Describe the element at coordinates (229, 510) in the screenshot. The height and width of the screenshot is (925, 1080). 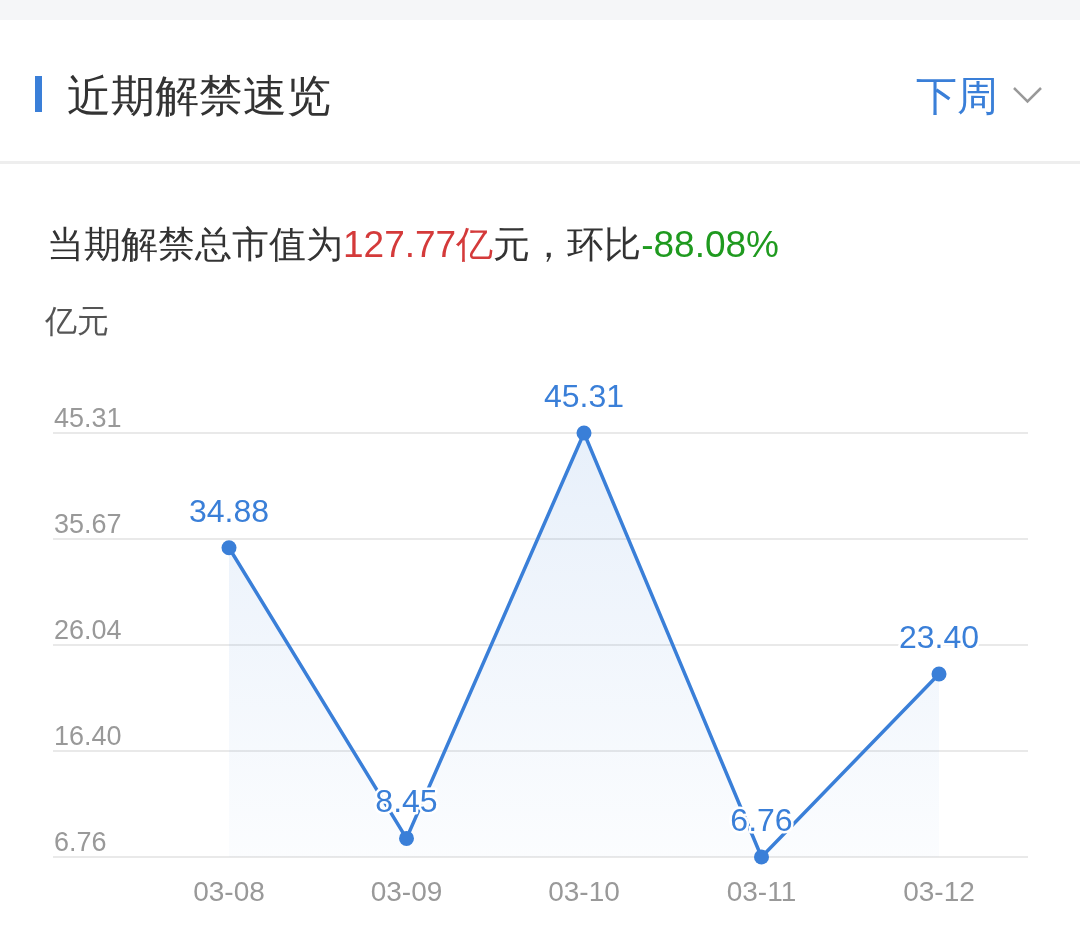
I see `data-label: 34.88` at that location.